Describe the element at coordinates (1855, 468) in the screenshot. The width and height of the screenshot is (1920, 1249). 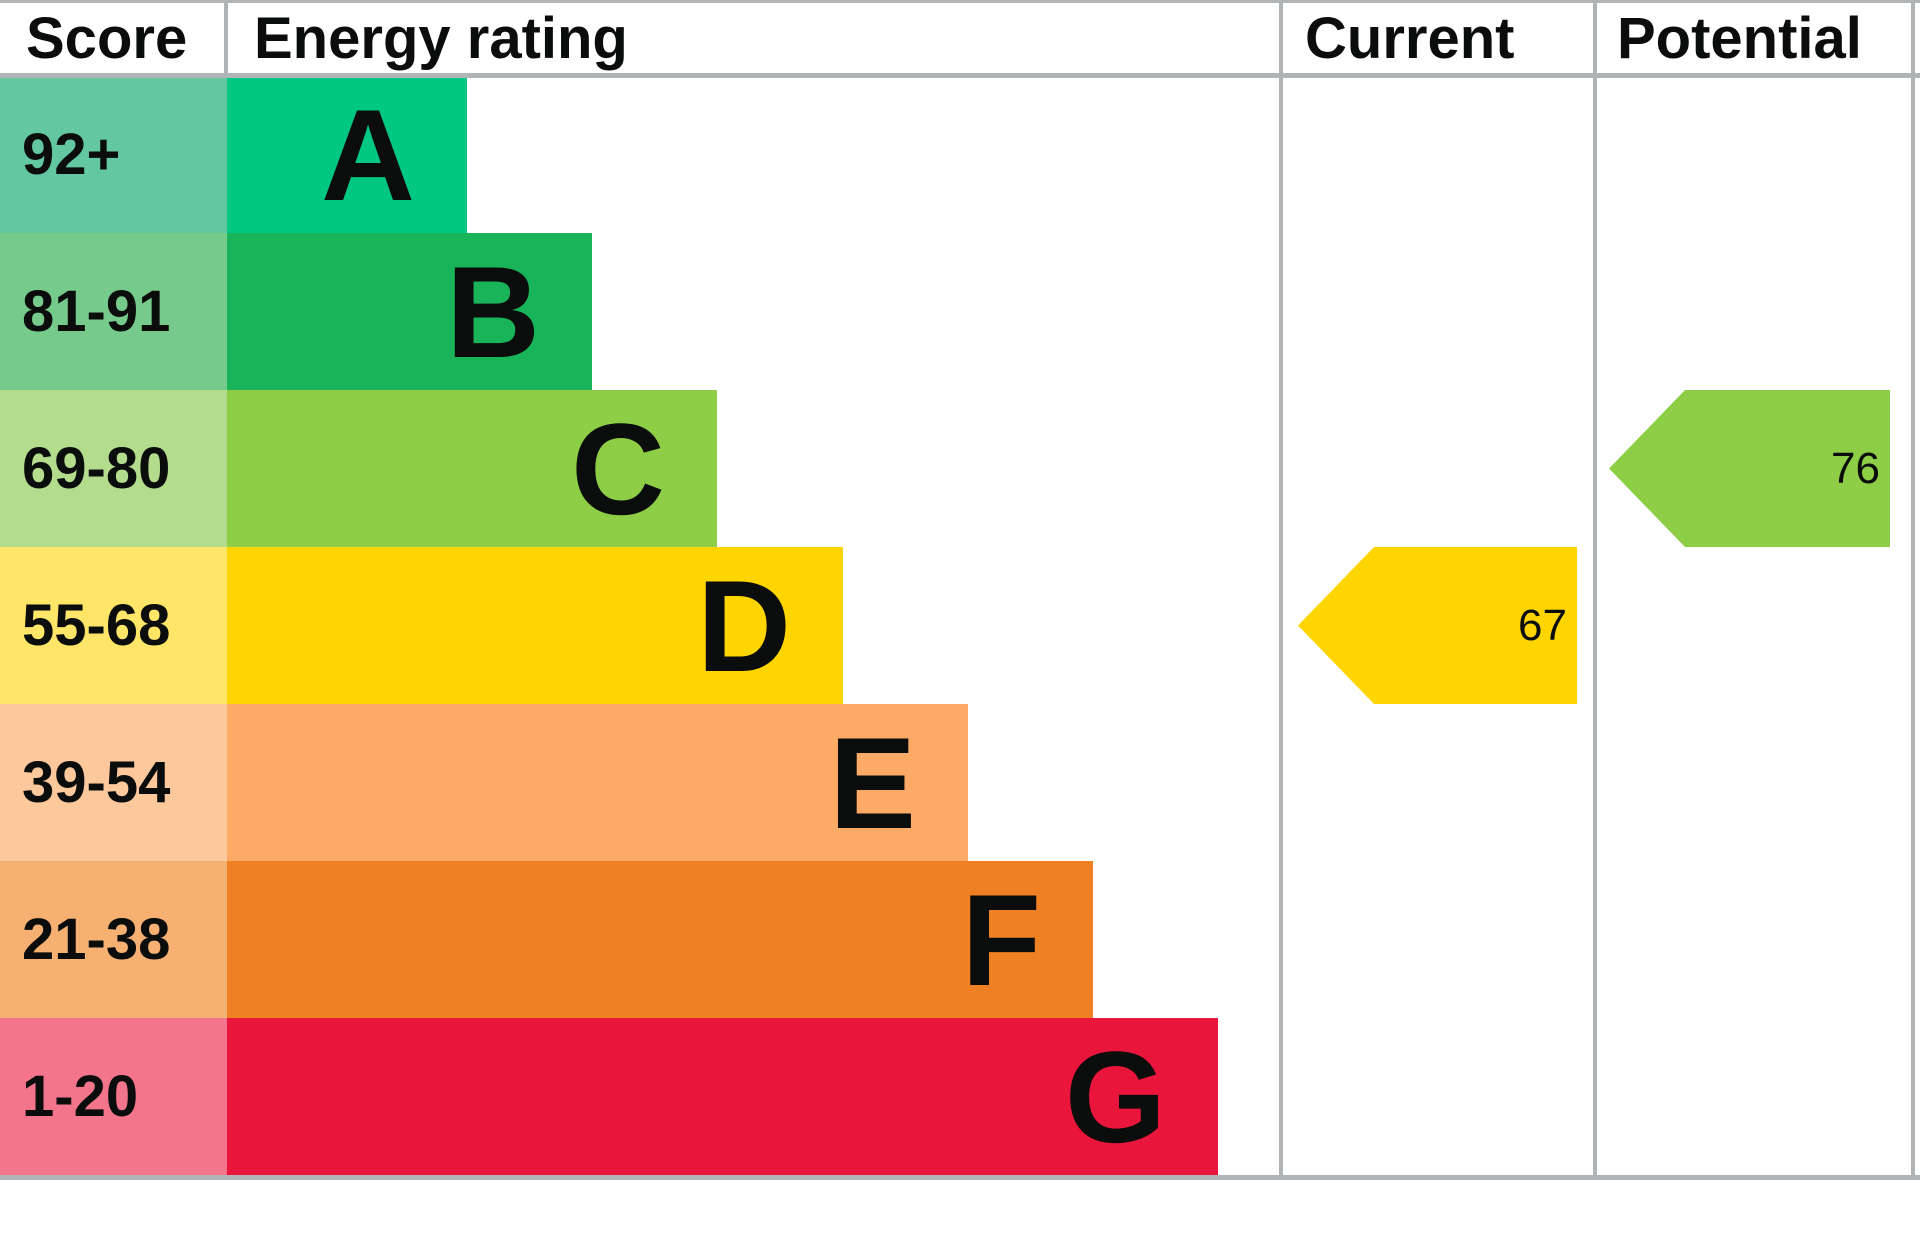
I see `potential-rating-value: 76` at that location.